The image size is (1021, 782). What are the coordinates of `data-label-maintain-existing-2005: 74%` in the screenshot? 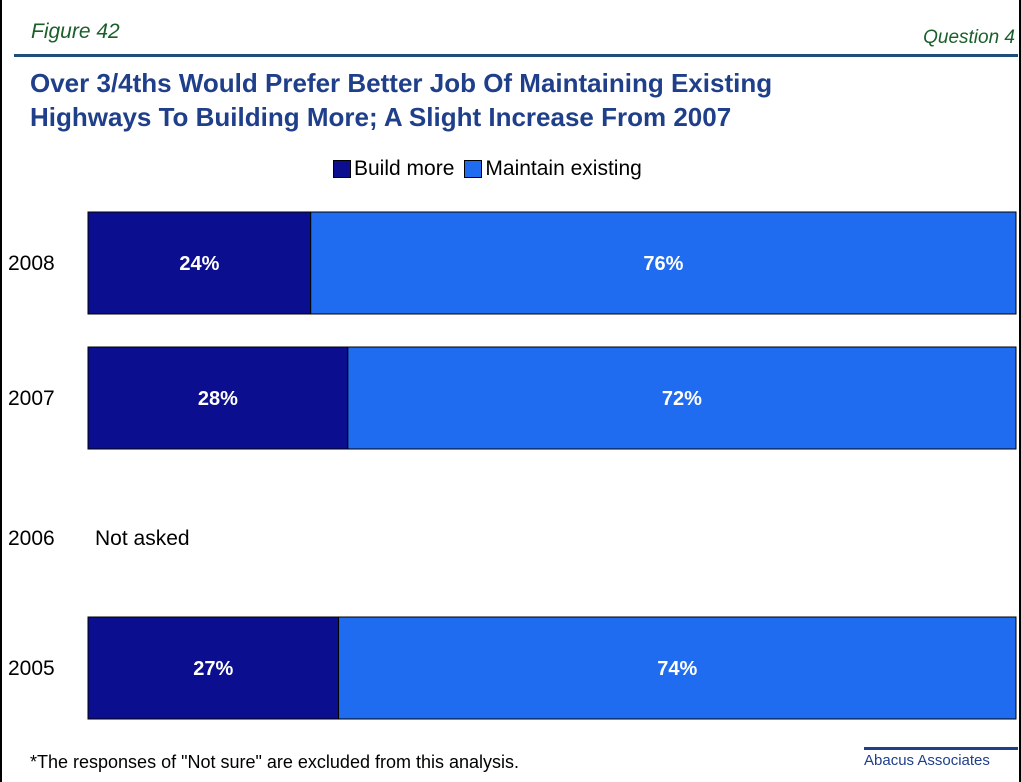 It's located at (677, 669).